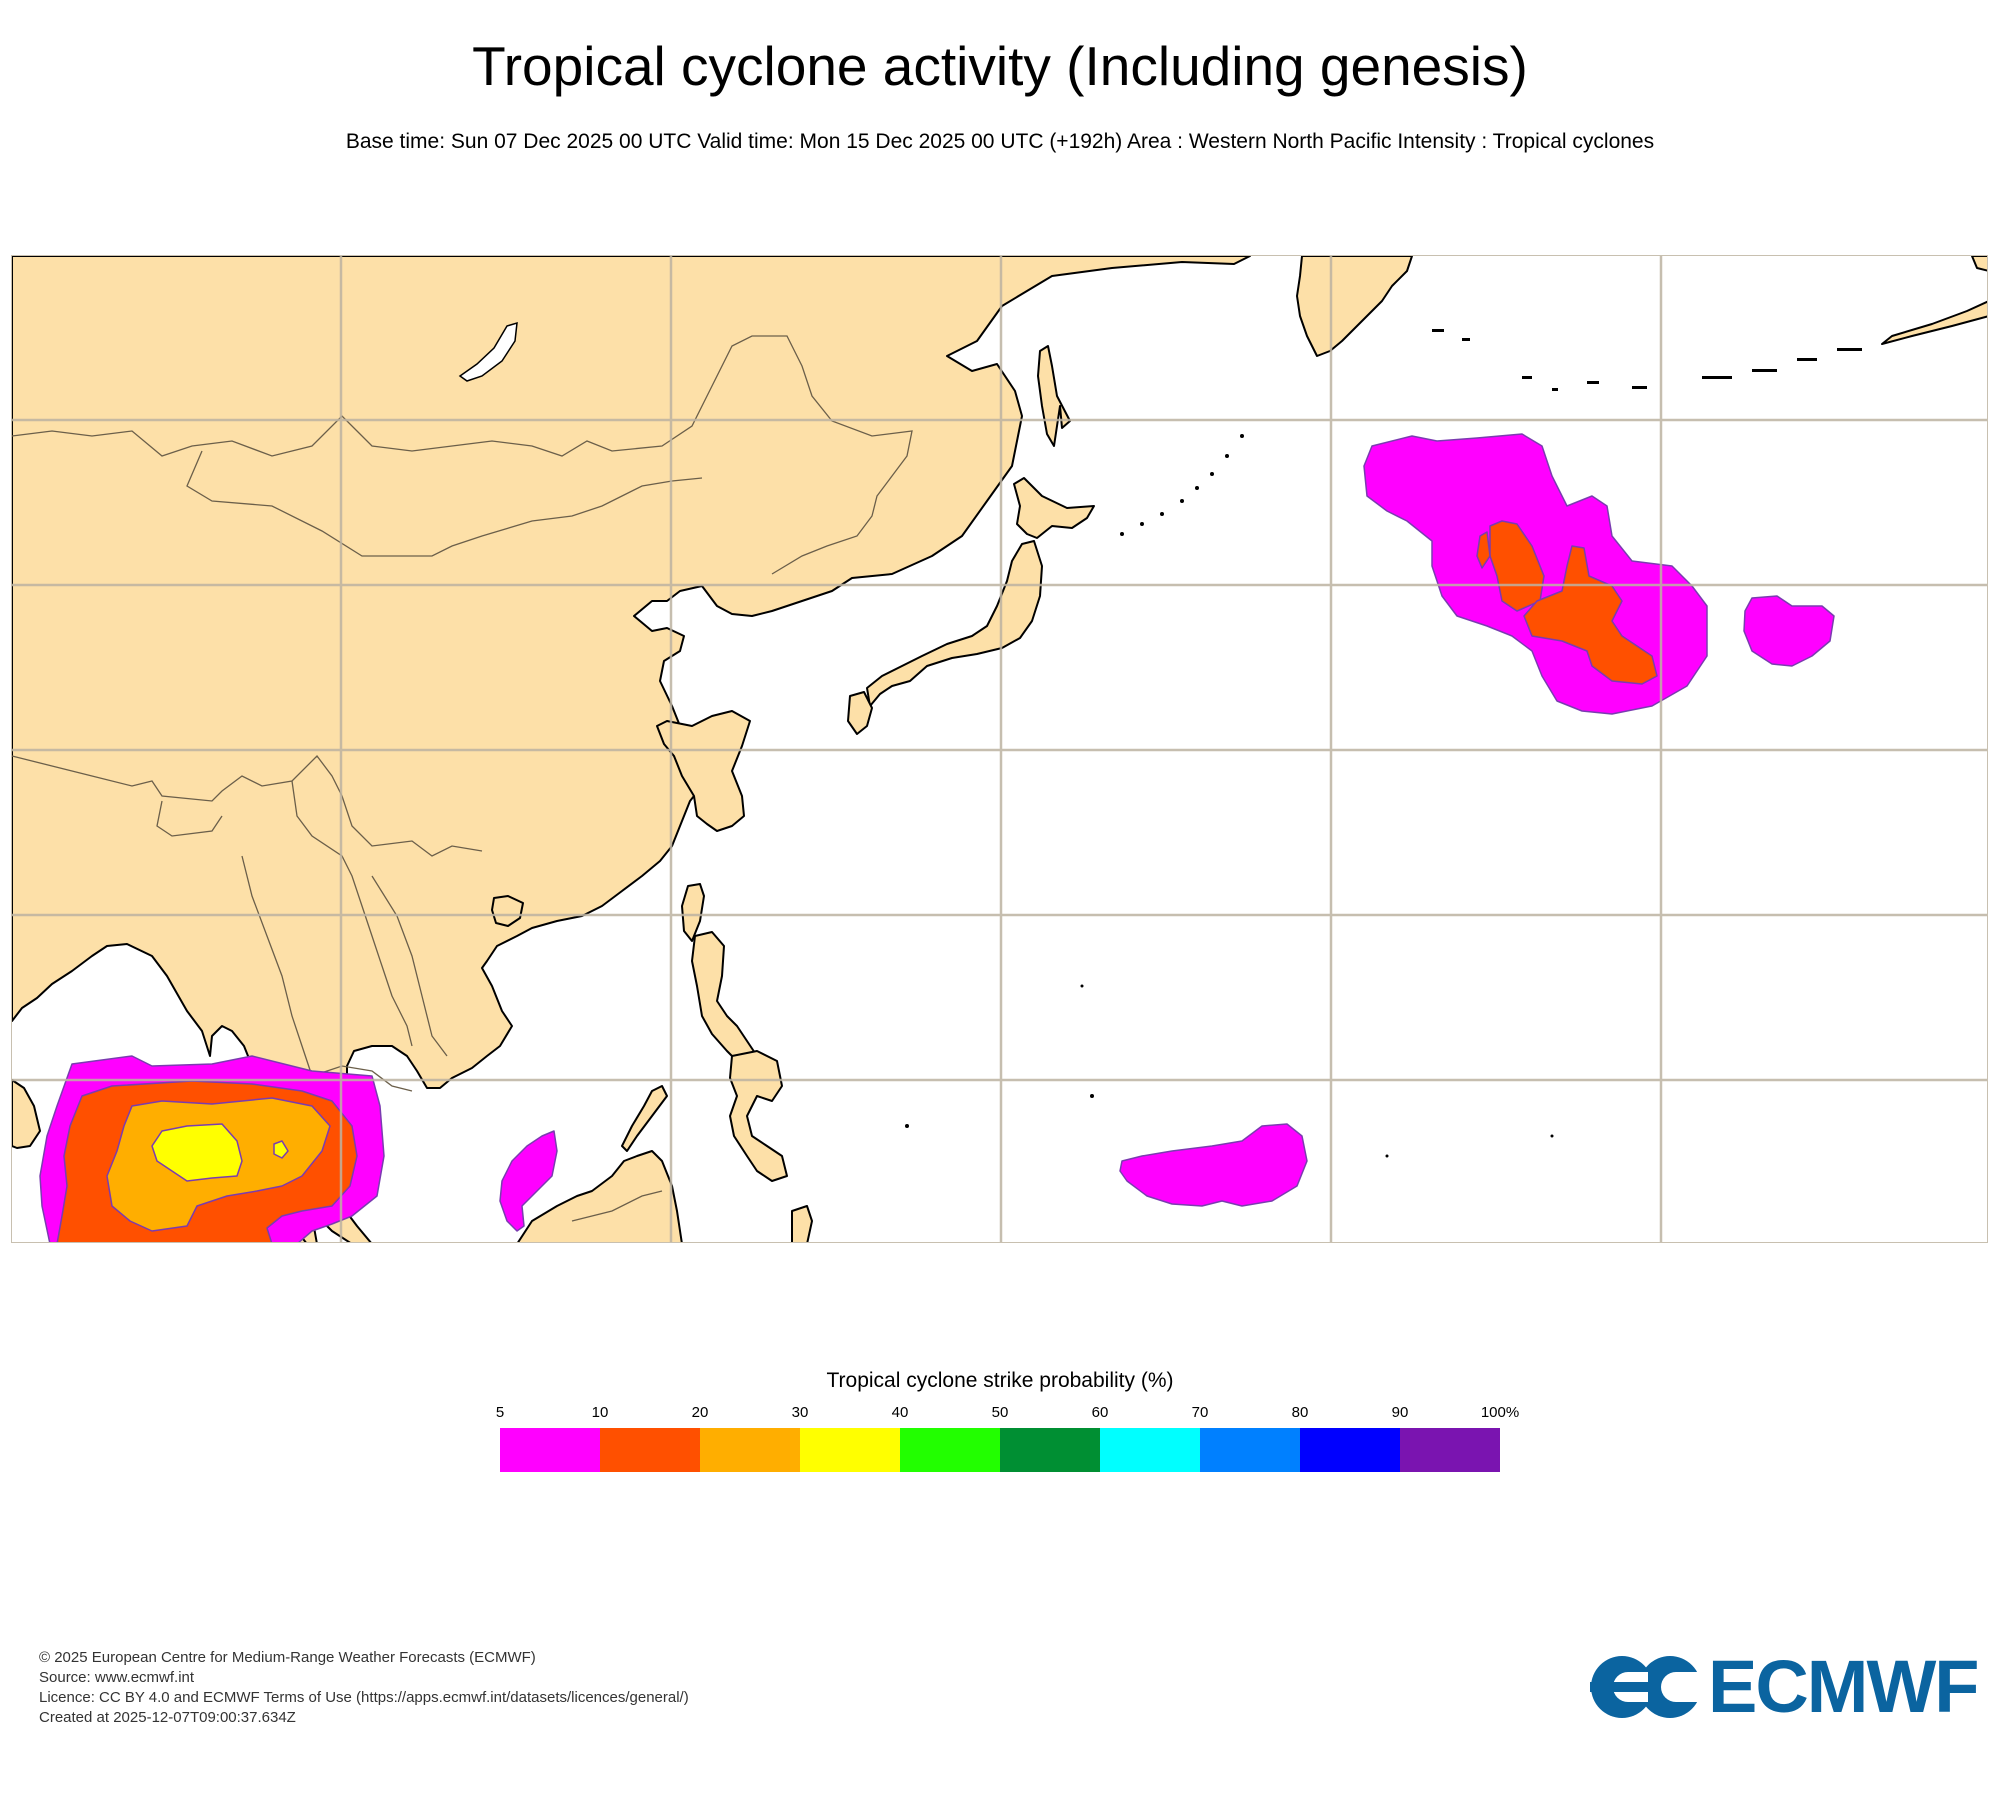 The image size is (2000, 1800). What do you see at coordinates (197, 1152) in the screenshot?
I see `contour-30pct-sw` at bounding box center [197, 1152].